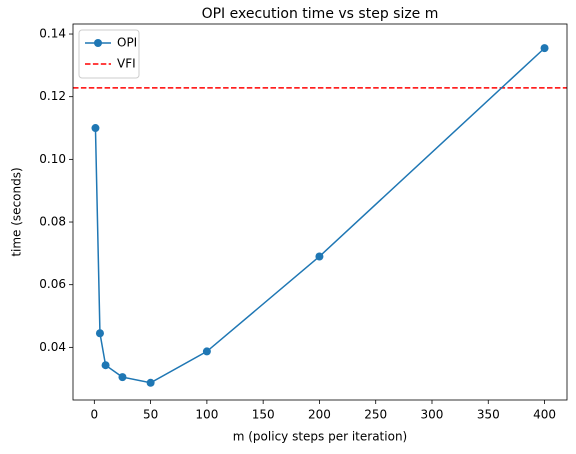 This screenshot has width=576, height=454. I want to click on y-tick-label: 0.06, so click(52, 284).